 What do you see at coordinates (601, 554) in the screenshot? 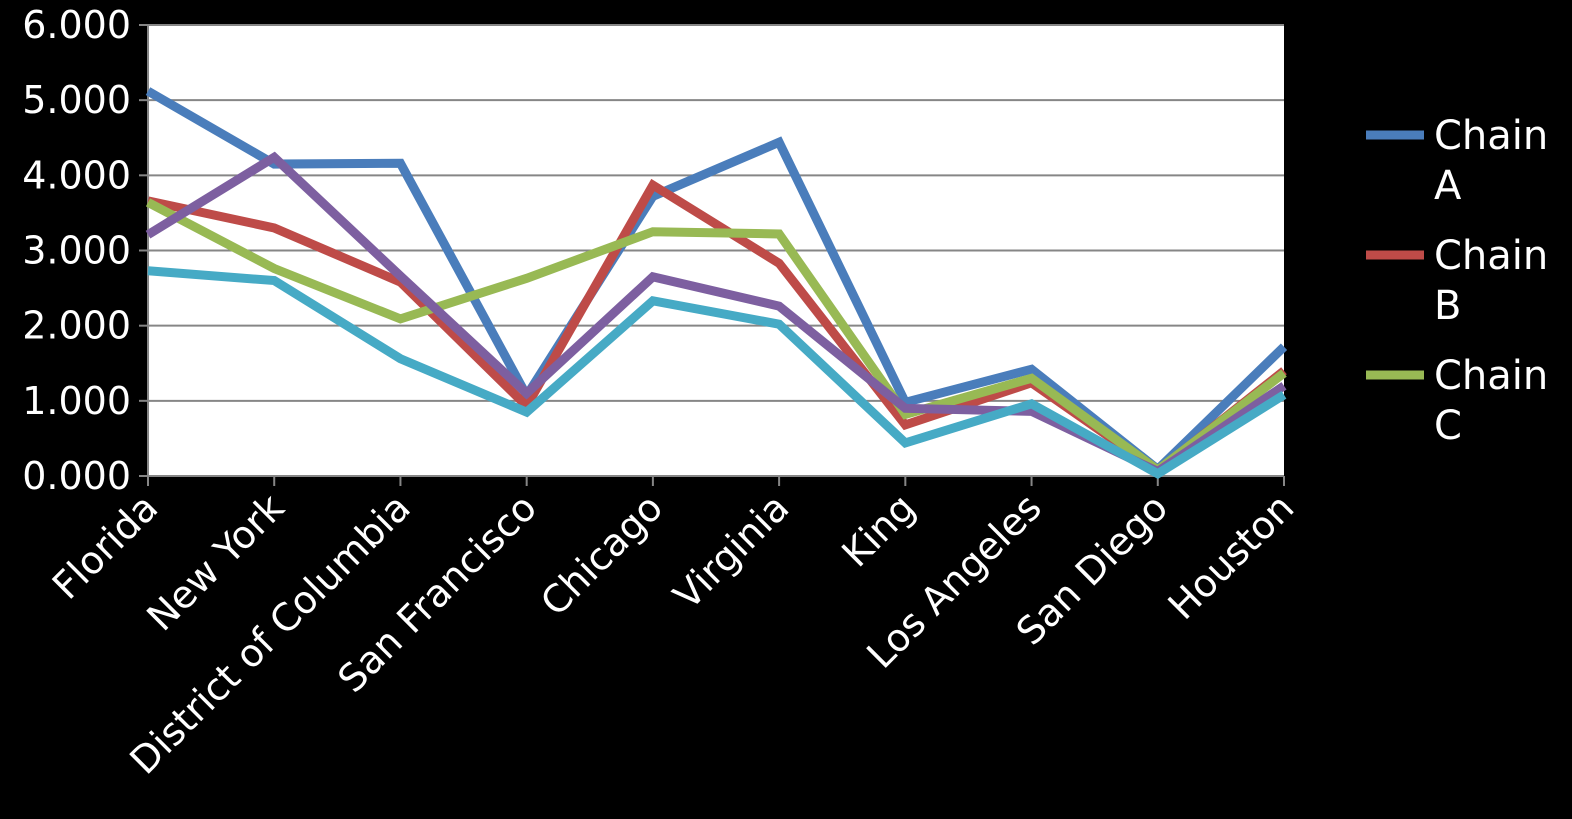
I see `x-tick-label: Chicago` at bounding box center [601, 554].